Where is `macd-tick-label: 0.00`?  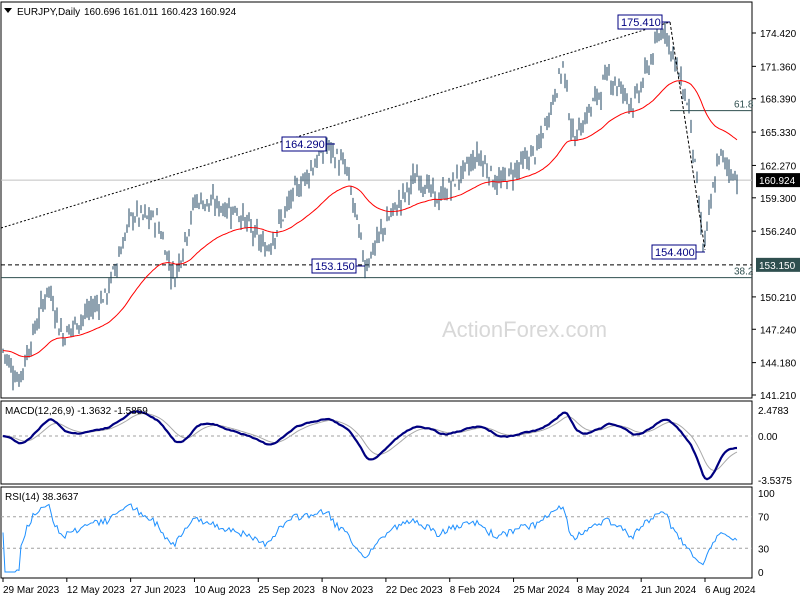
macd-tick-label: 0.00 is located at coordinates (768, 437).